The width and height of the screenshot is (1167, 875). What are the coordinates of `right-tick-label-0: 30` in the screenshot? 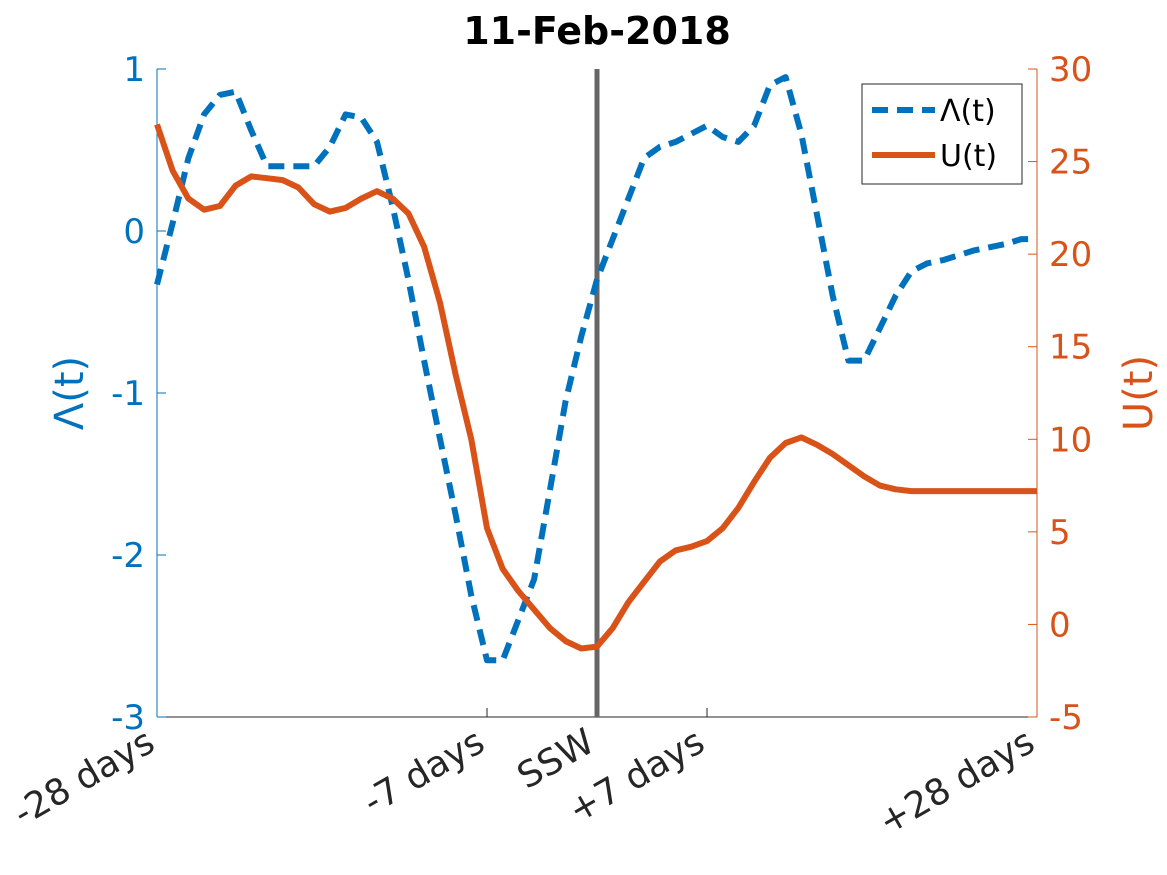 It's located at (1070, 70).